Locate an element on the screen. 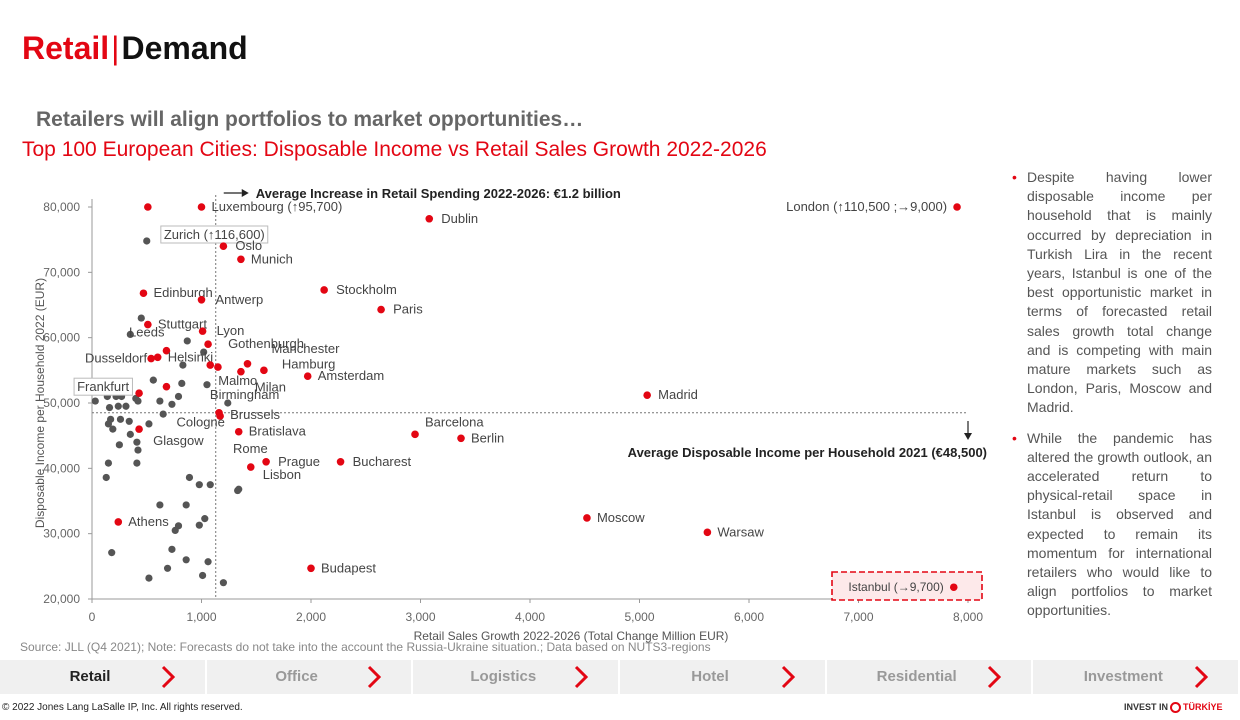 This screenshot has width=1240, height=720. x-tick-label: 4,000 is located at coordinates (530, 617).